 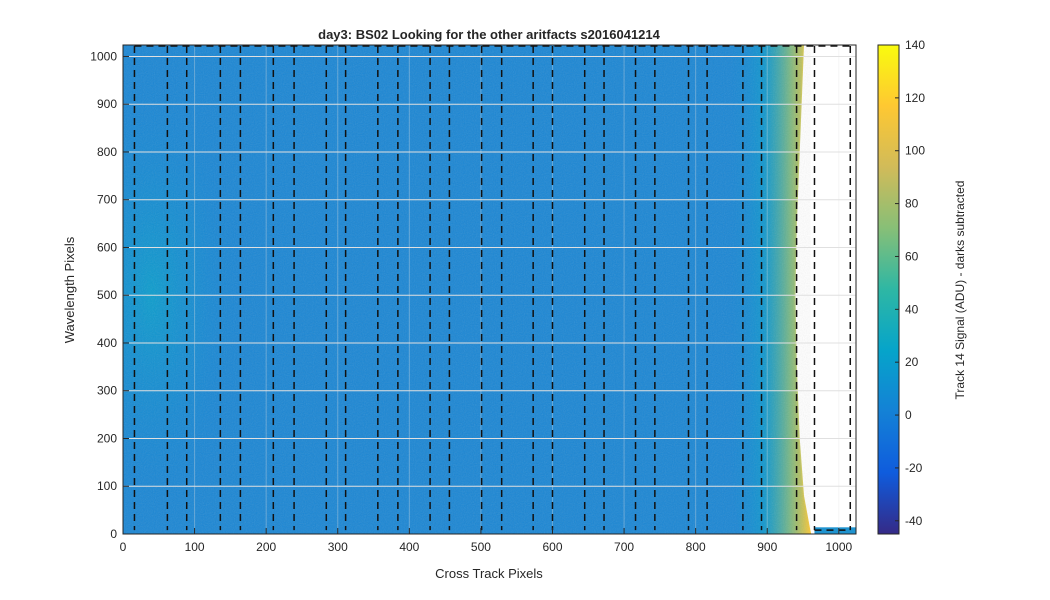 What do you see at coordinates (914, 521) in the screenshot?
I see `colorbar-tick-label: -40` at bounding box center [914, 521].